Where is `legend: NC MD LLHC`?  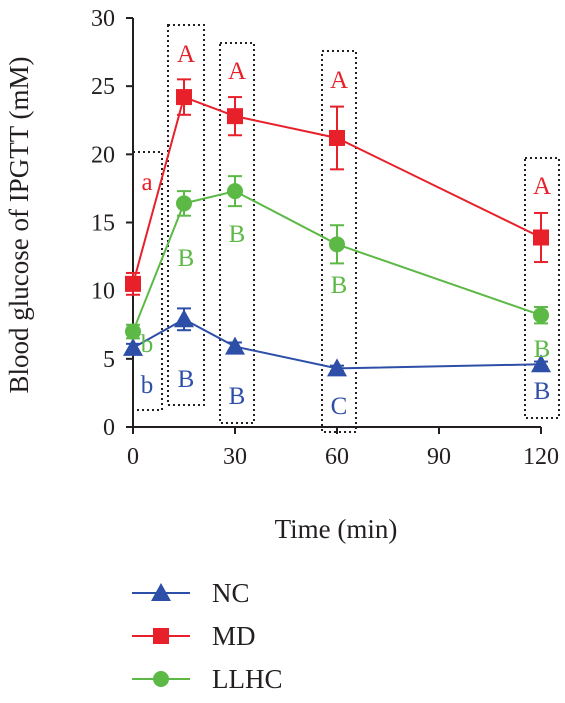 legend: NC MD LLHC is located at coordinates (280, 638).